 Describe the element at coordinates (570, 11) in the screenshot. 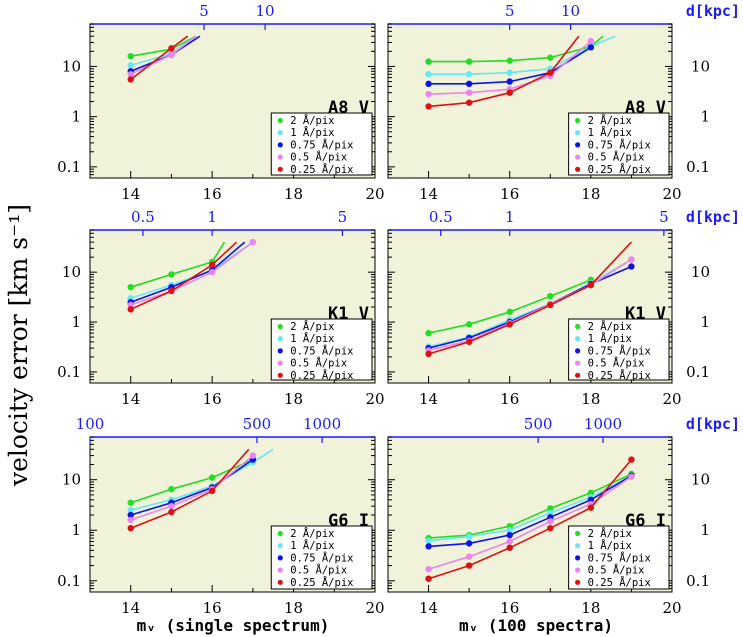

I see `top-tick-label: 10` at that location.